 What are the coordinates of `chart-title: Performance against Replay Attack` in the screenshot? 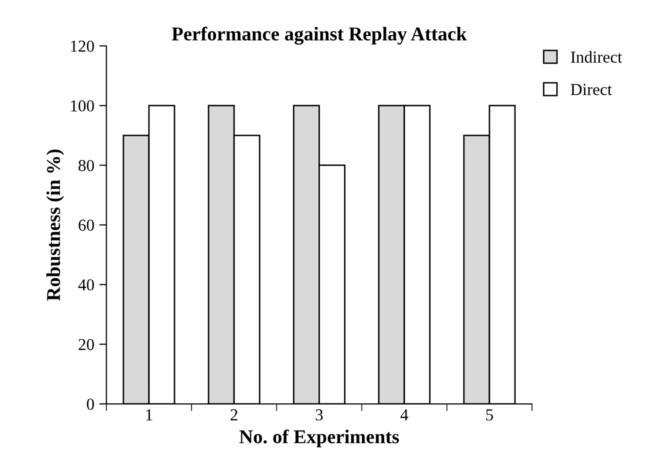 It's located at (319, 35).